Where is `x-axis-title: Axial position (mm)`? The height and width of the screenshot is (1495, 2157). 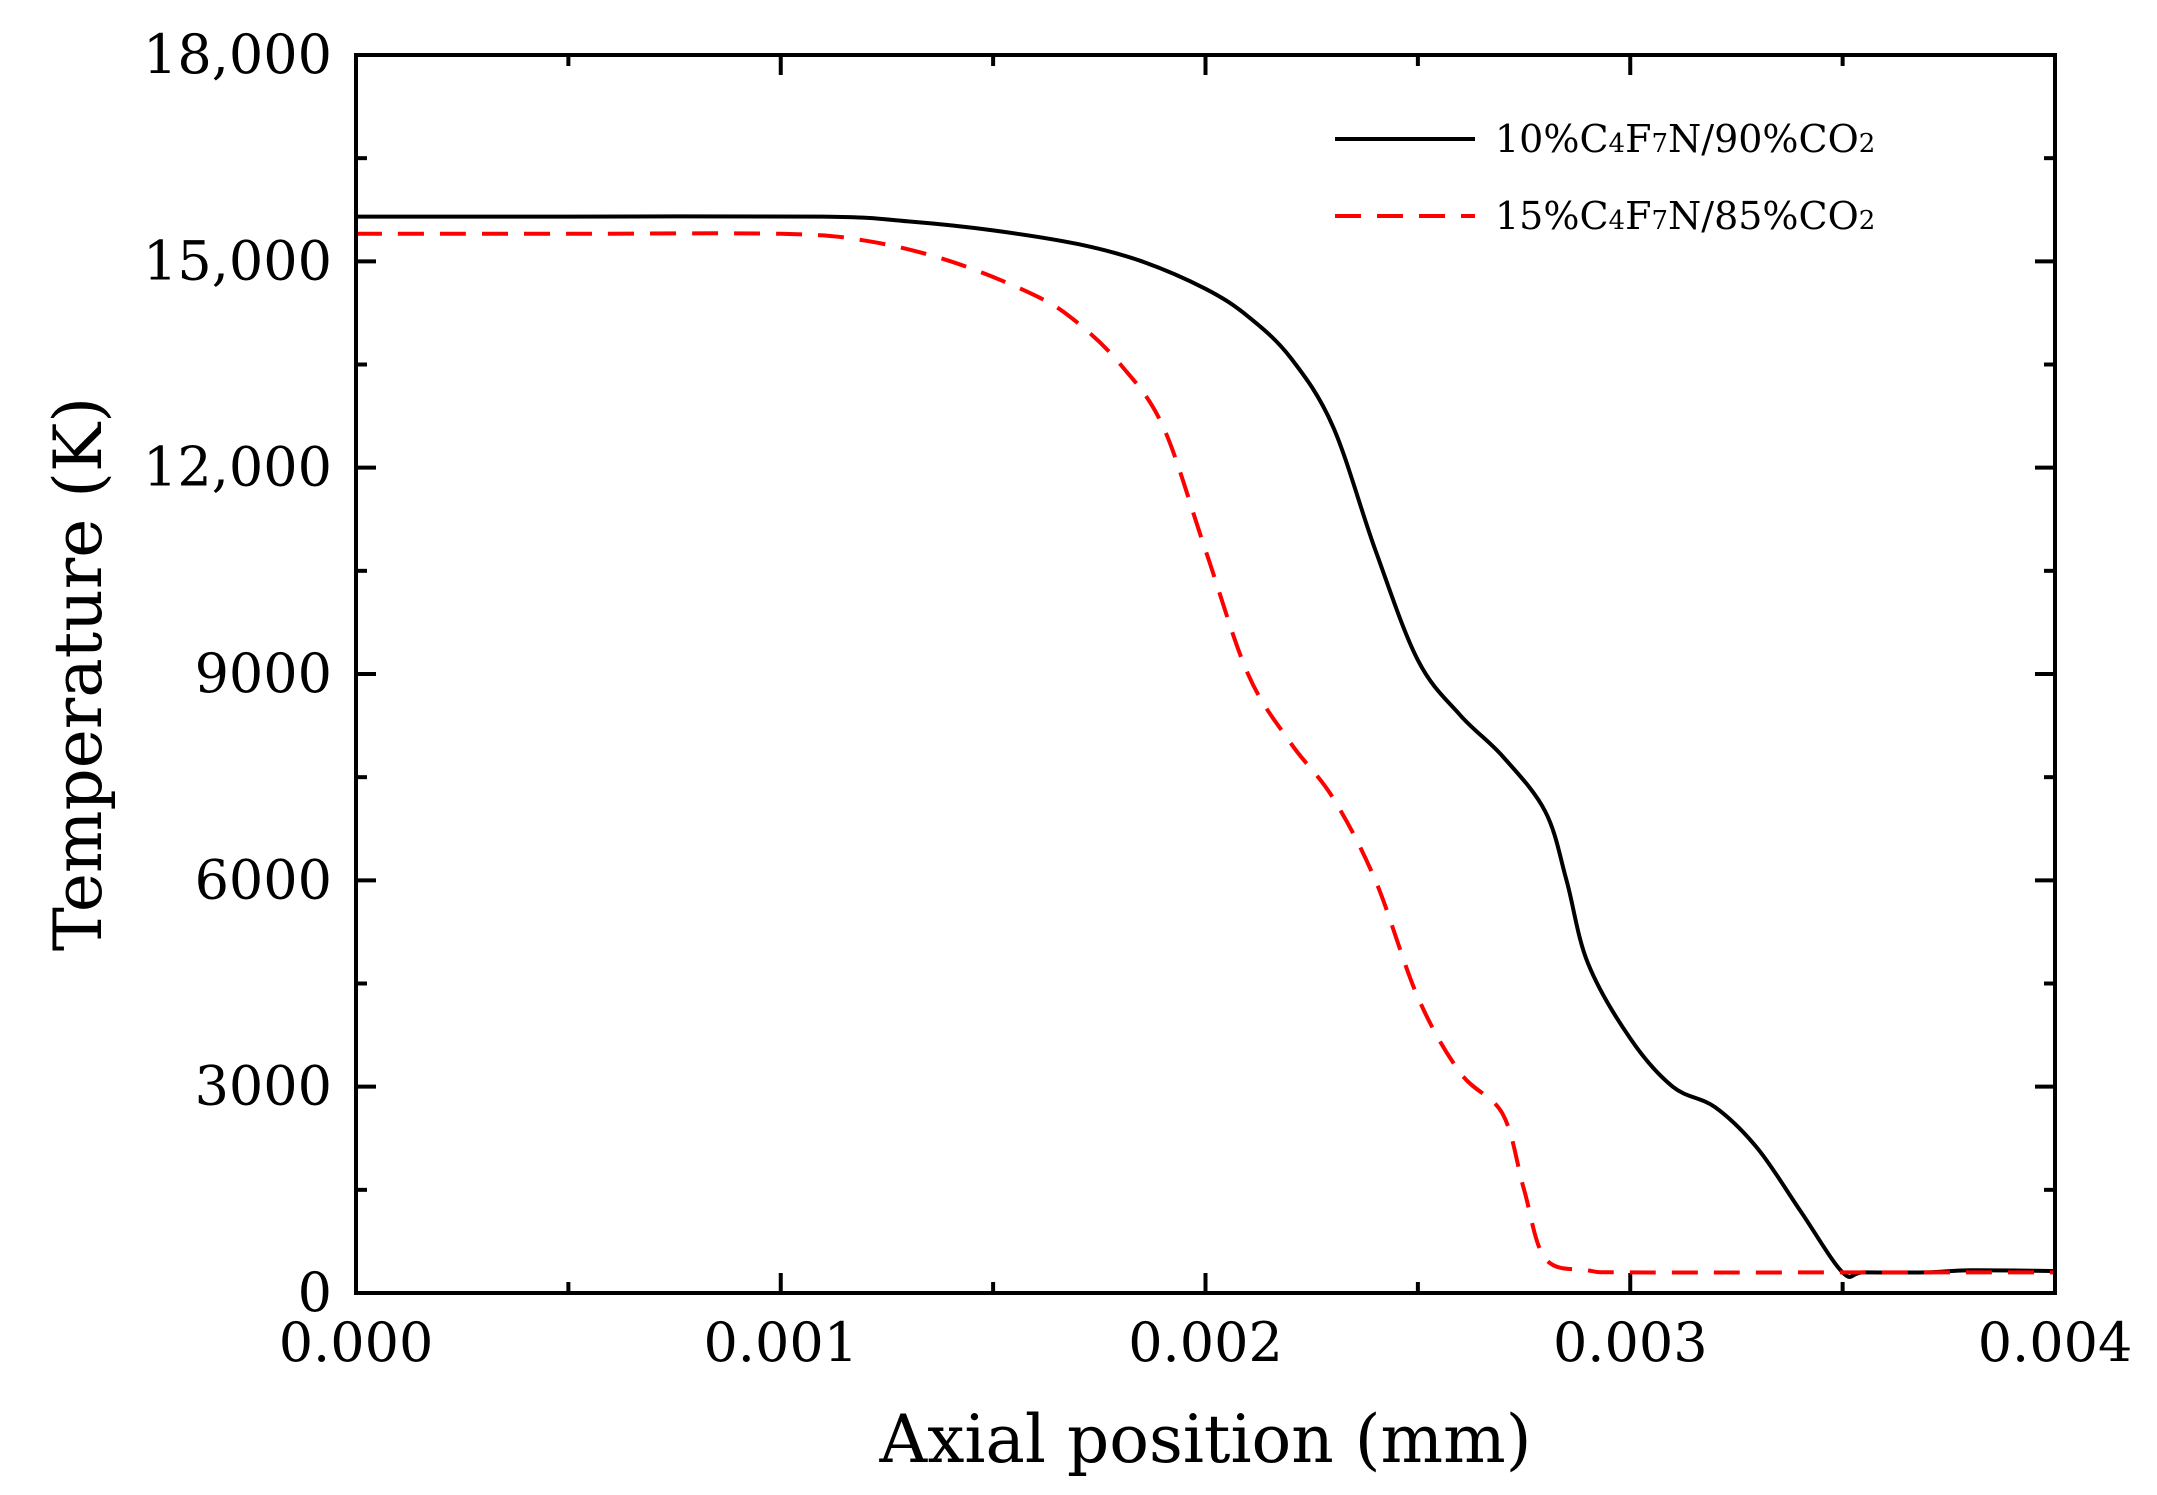
x-axis-title: Axial position (mm) is located at coordinates (1205, 1439).